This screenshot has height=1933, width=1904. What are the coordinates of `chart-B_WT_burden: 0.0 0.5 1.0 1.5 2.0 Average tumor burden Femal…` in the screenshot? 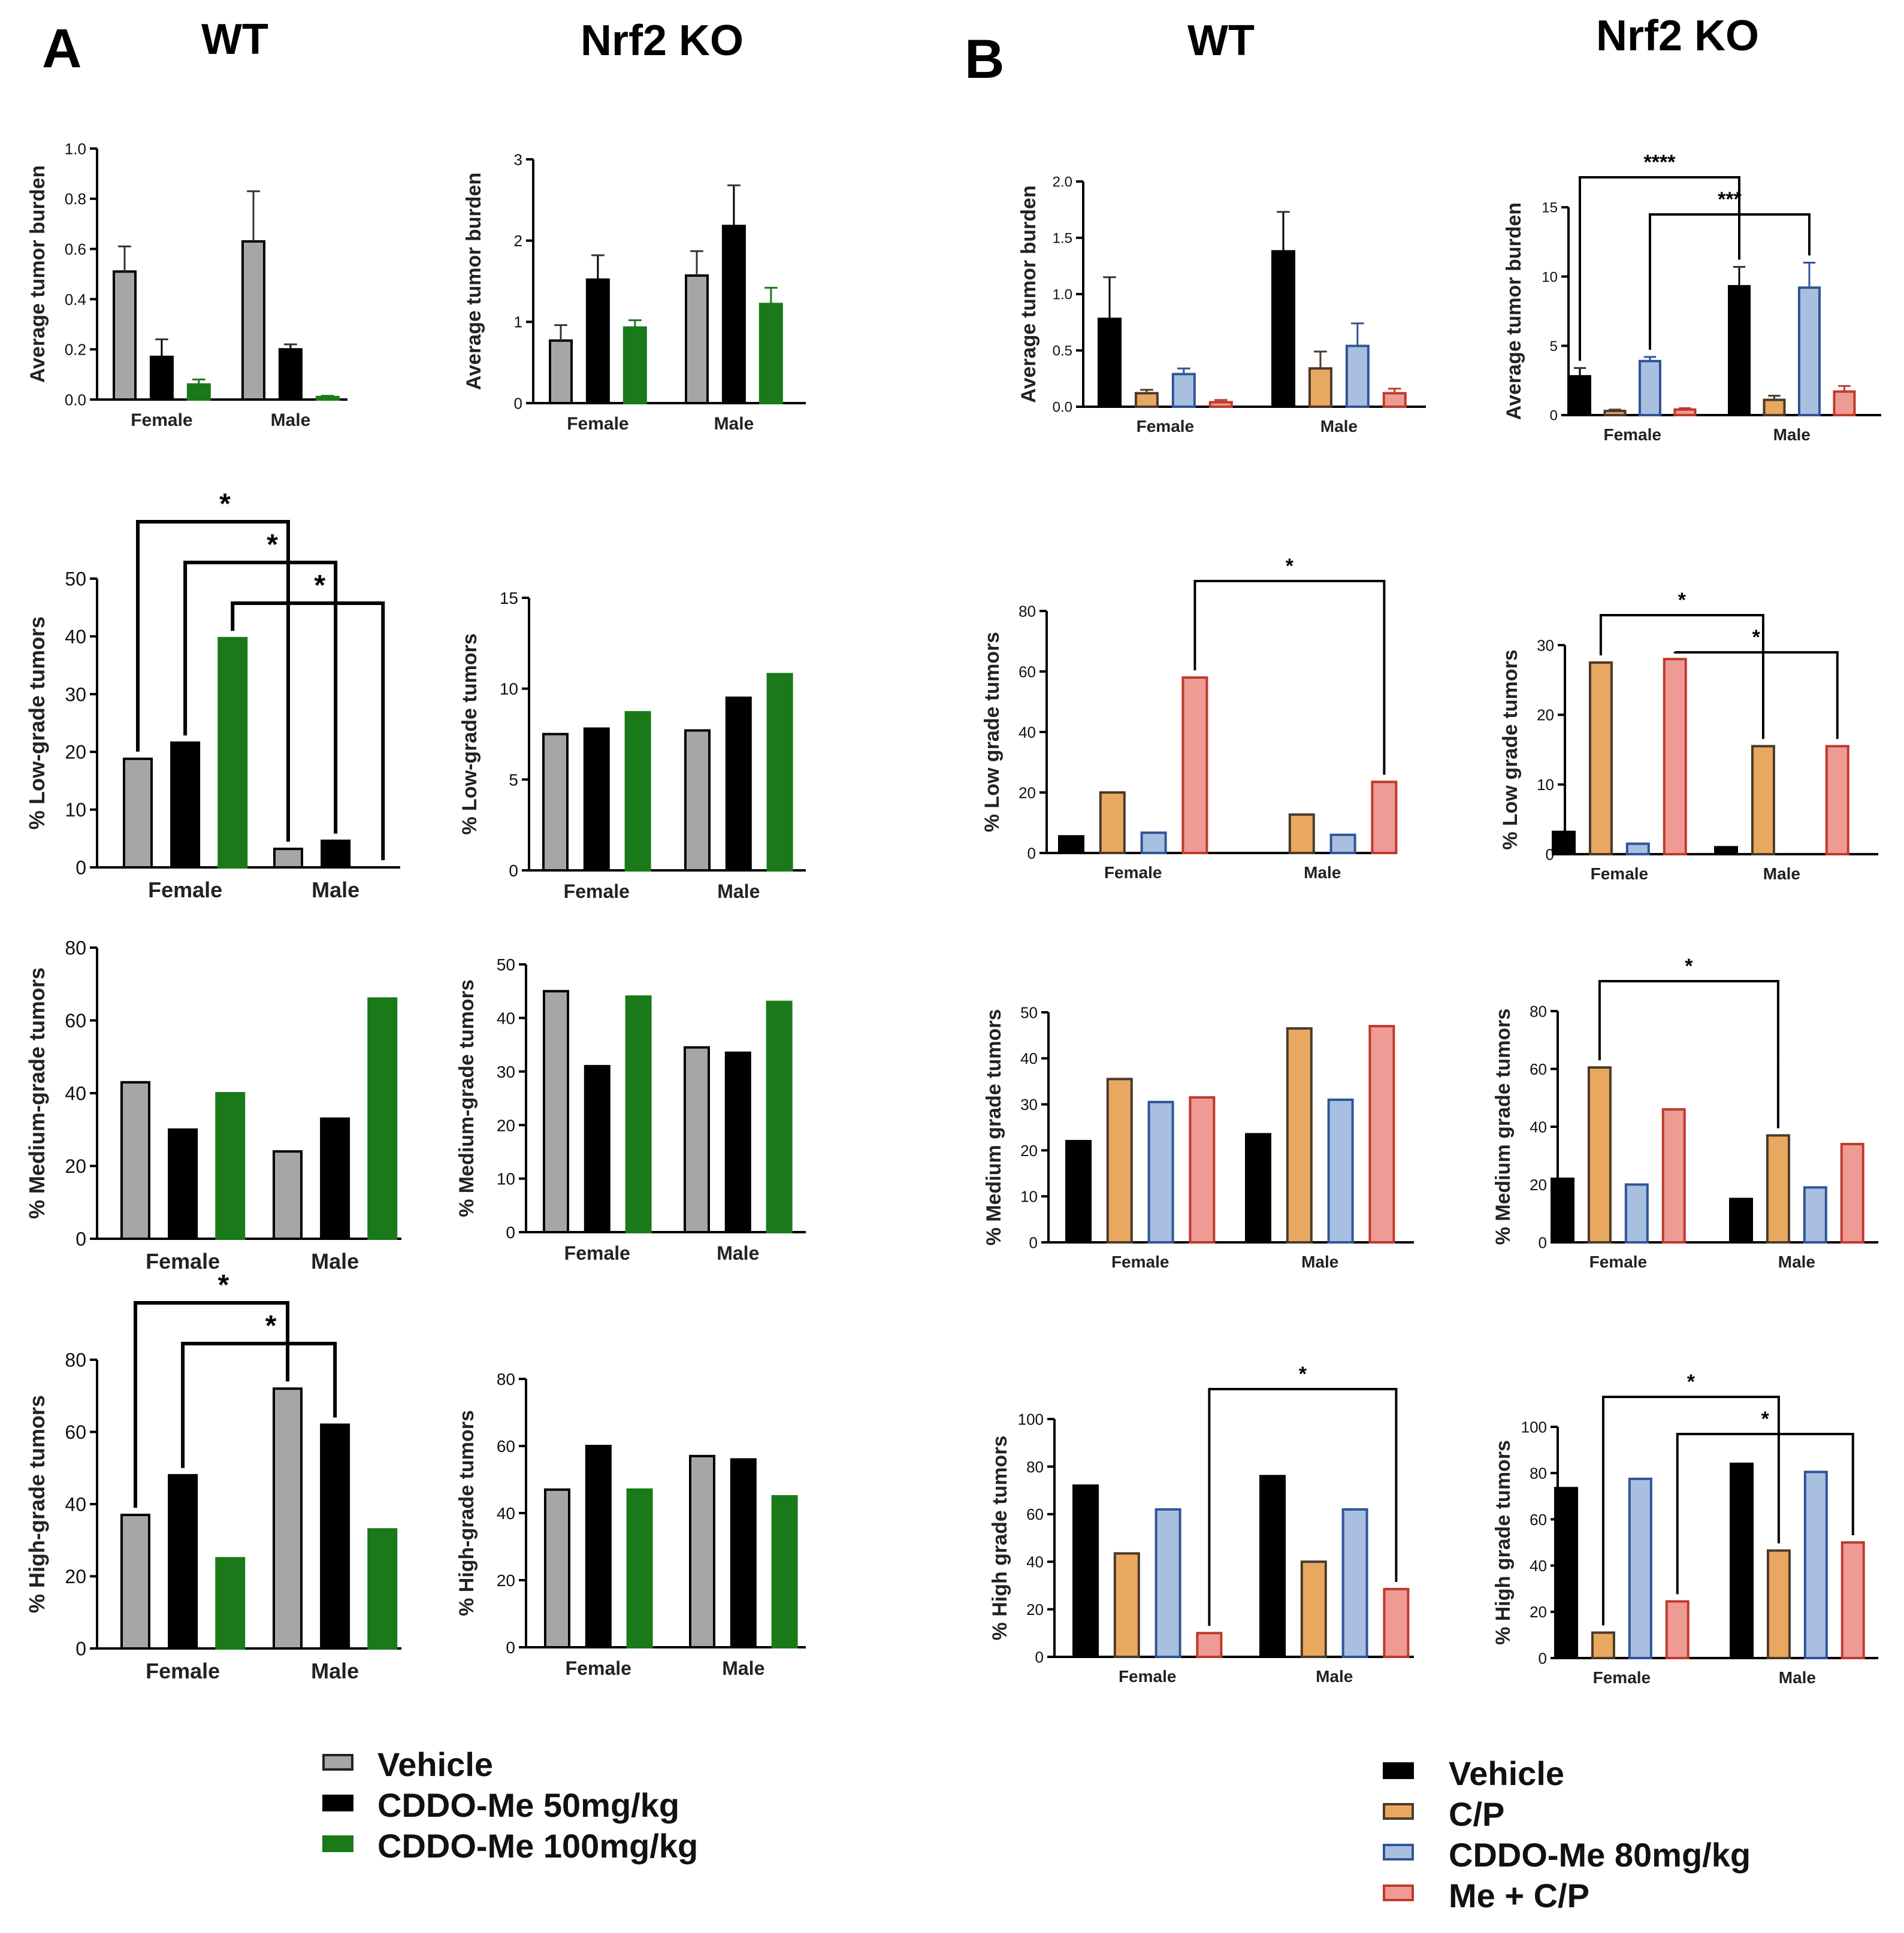 It's located at (1221, 304).